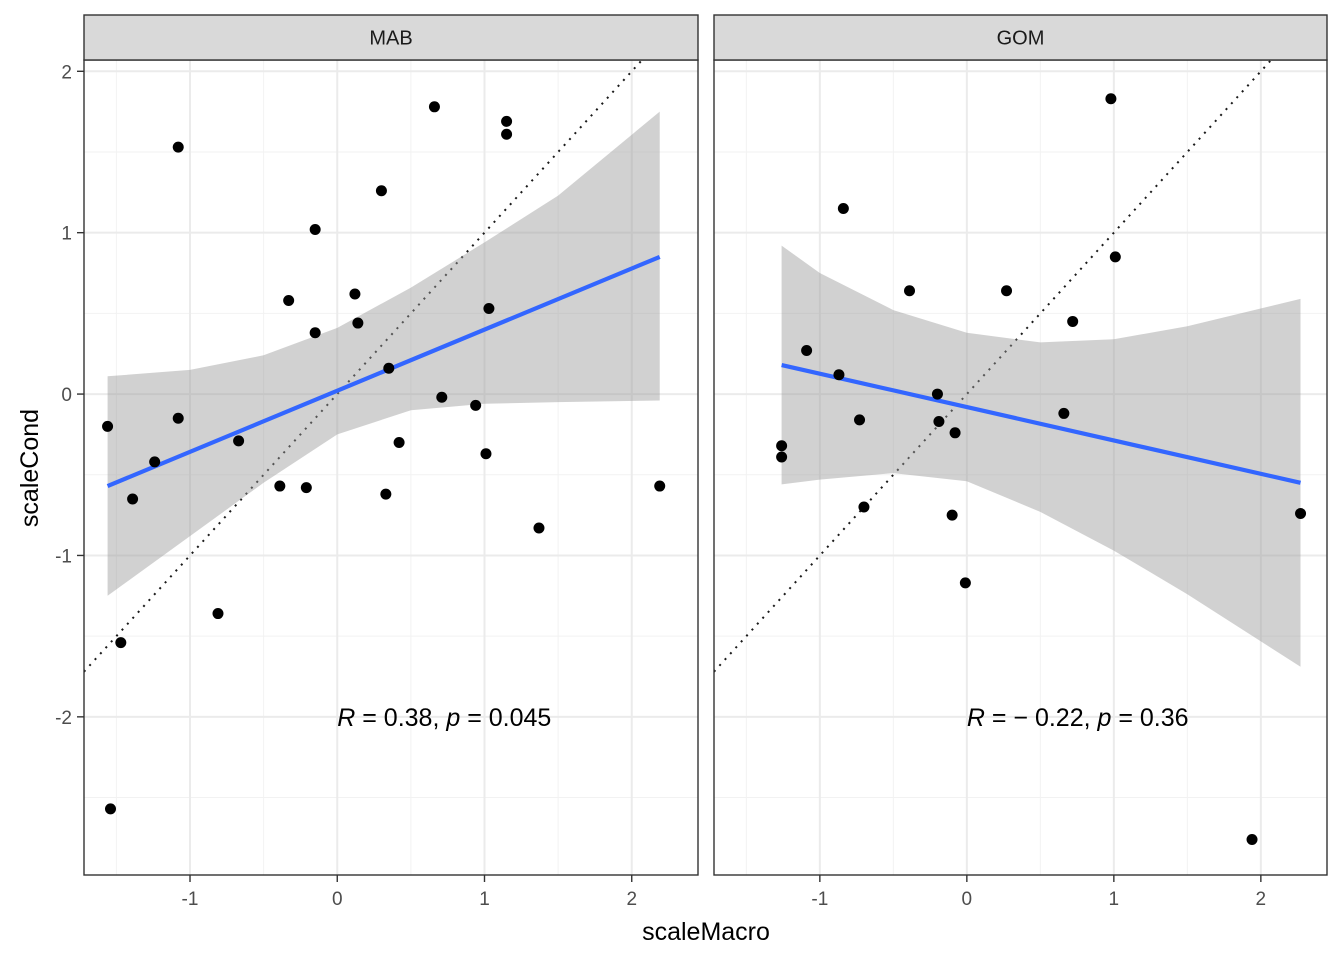 This screenshot has height=960, width=1344. Describe the element at coordinates (66, 72) in the screenshot. I see `y-tick-label: 2` at that location.